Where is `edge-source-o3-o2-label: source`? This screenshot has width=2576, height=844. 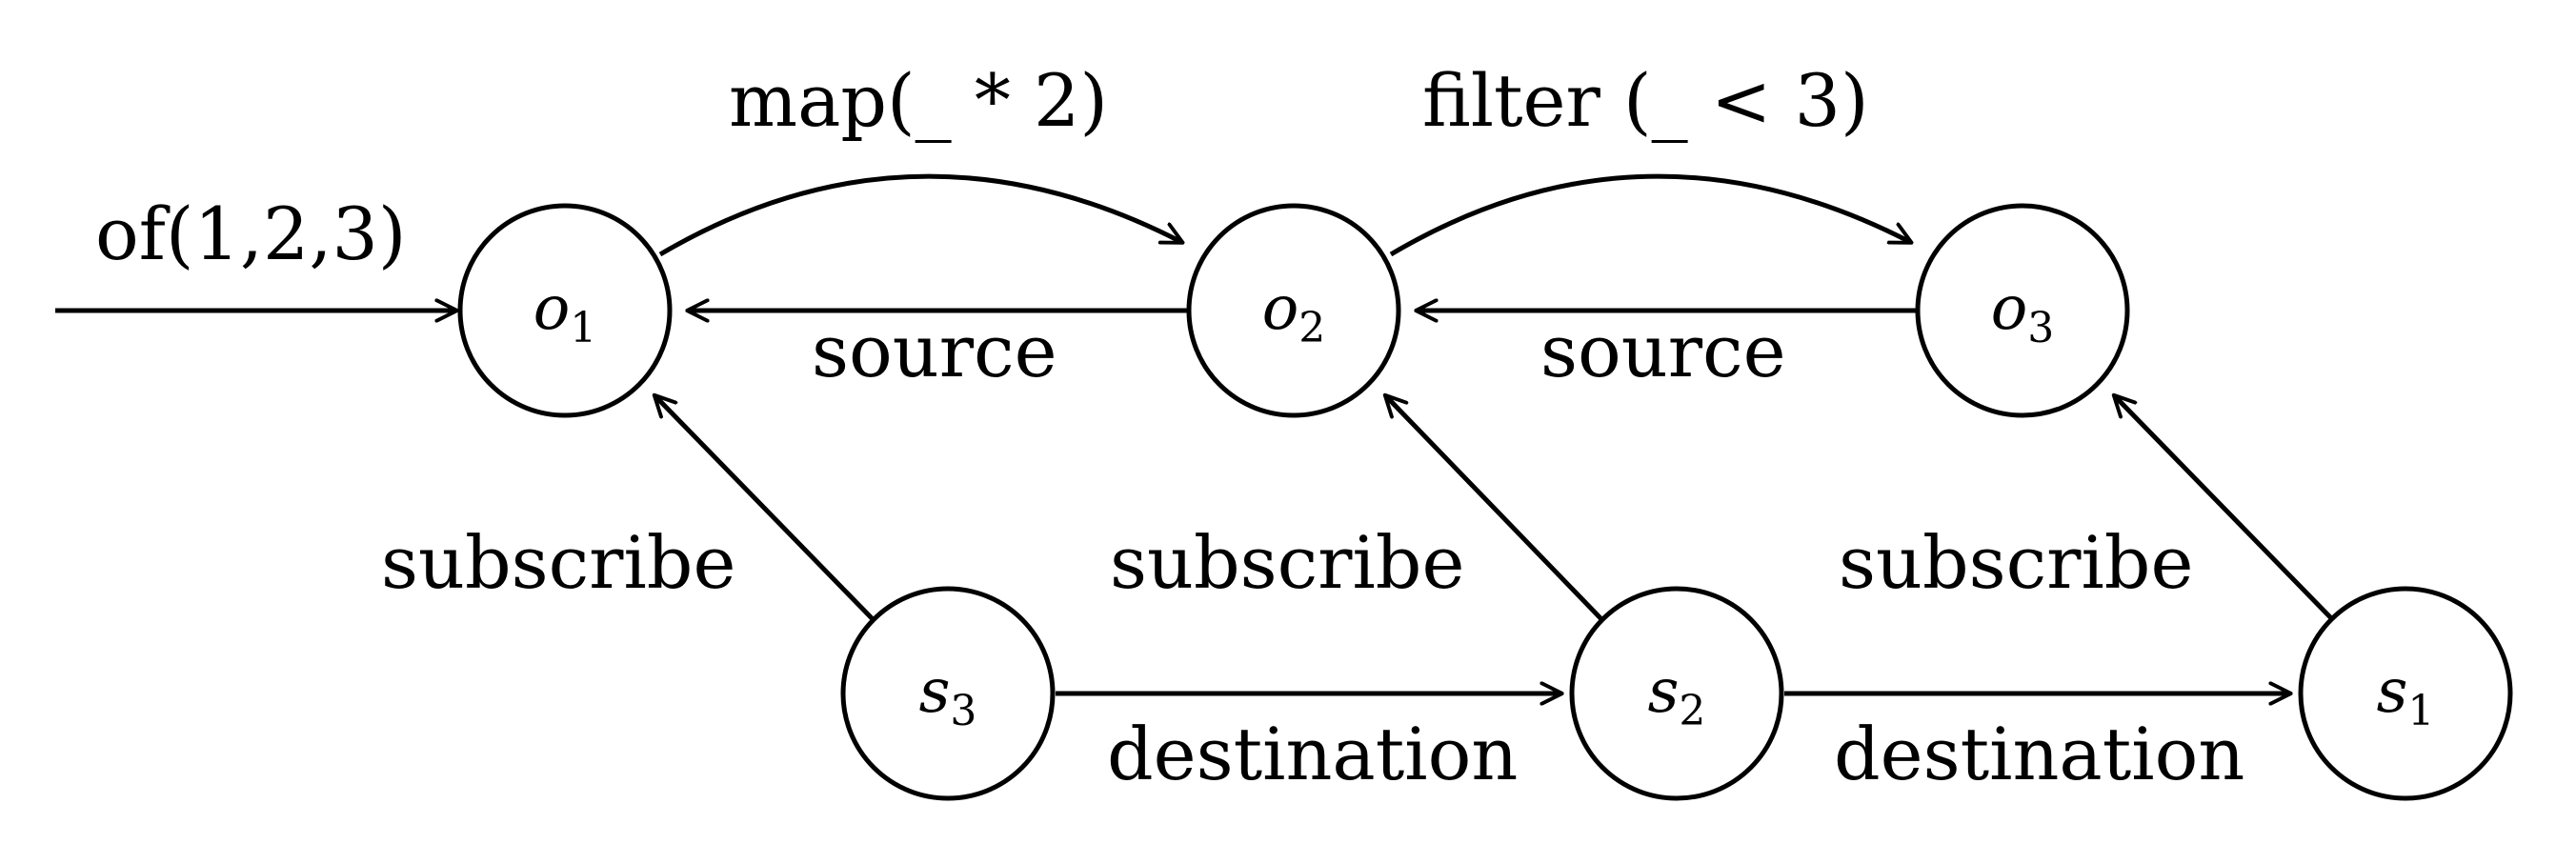 edge-source-o3-o2-label: source is located at coordinates (1663, 351).